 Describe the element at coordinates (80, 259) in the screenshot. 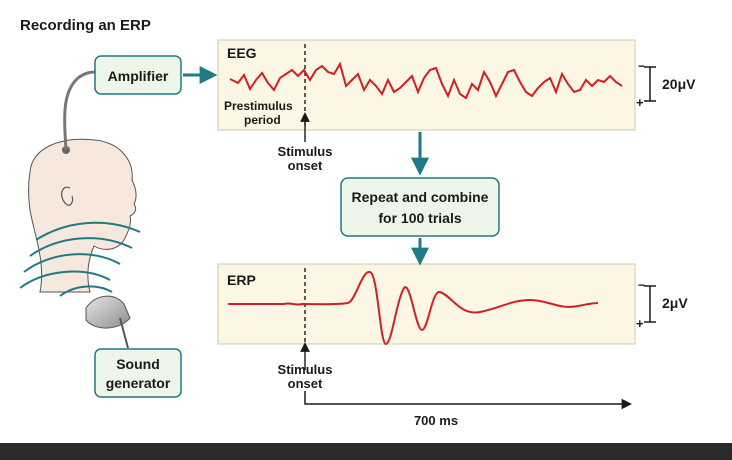

I see `sound-waves` at that location.